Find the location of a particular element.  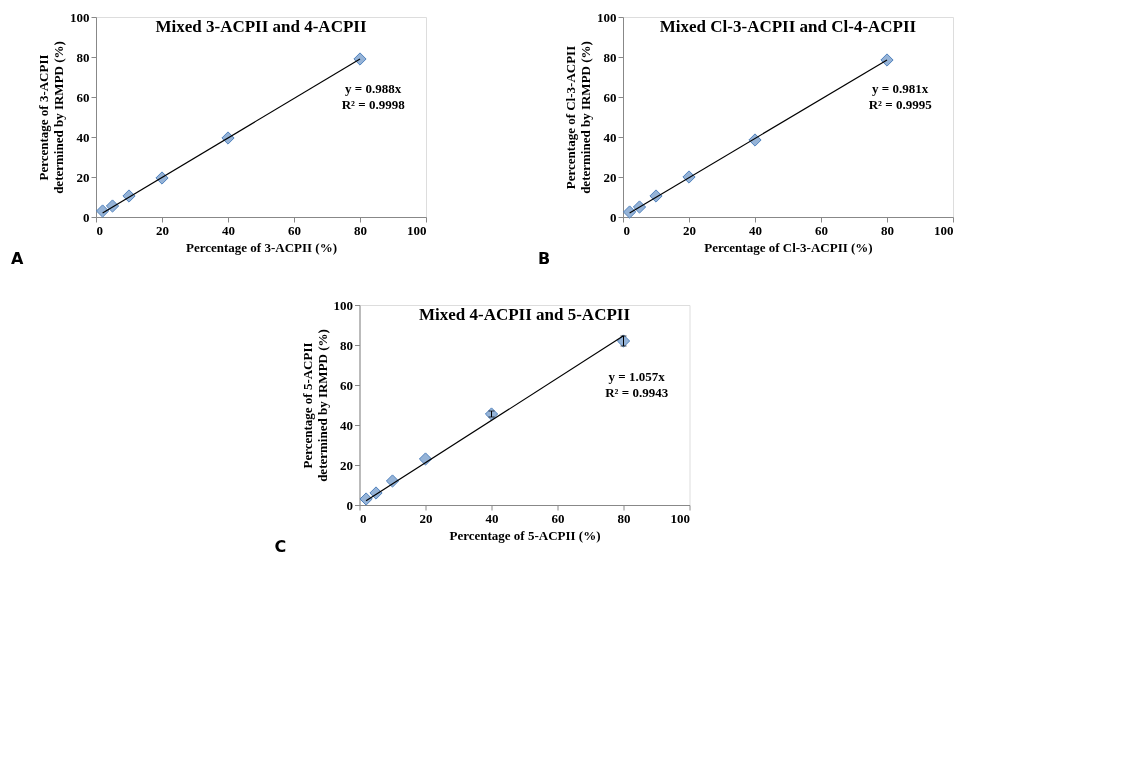

y-axis-title: Percentage of 5-ACPII determined by IRMPD (%) is located at coordinates (314, 405).